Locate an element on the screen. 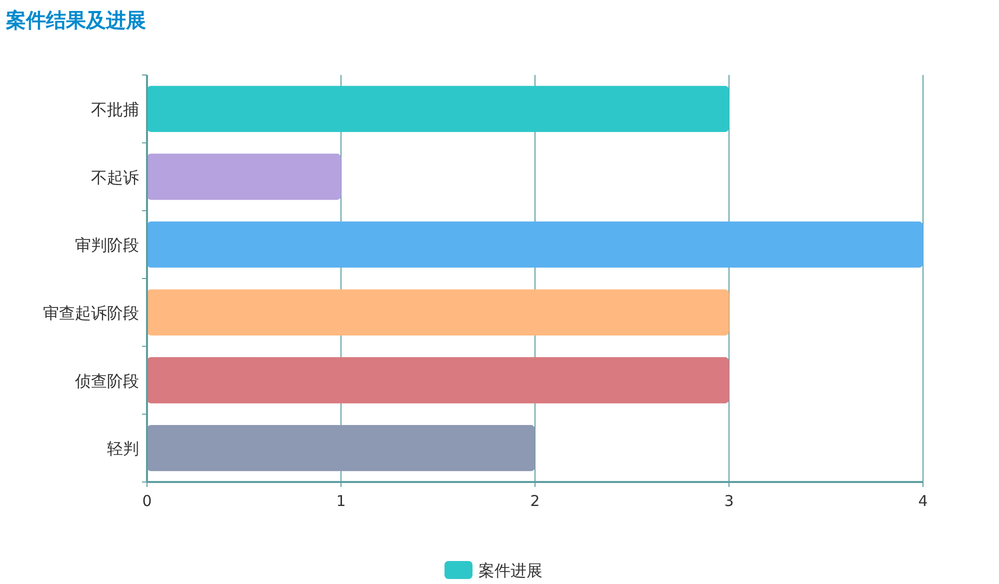 The image size is (999, 584). y-tick-label: 不批捕 is located at coordinates (115, 109).